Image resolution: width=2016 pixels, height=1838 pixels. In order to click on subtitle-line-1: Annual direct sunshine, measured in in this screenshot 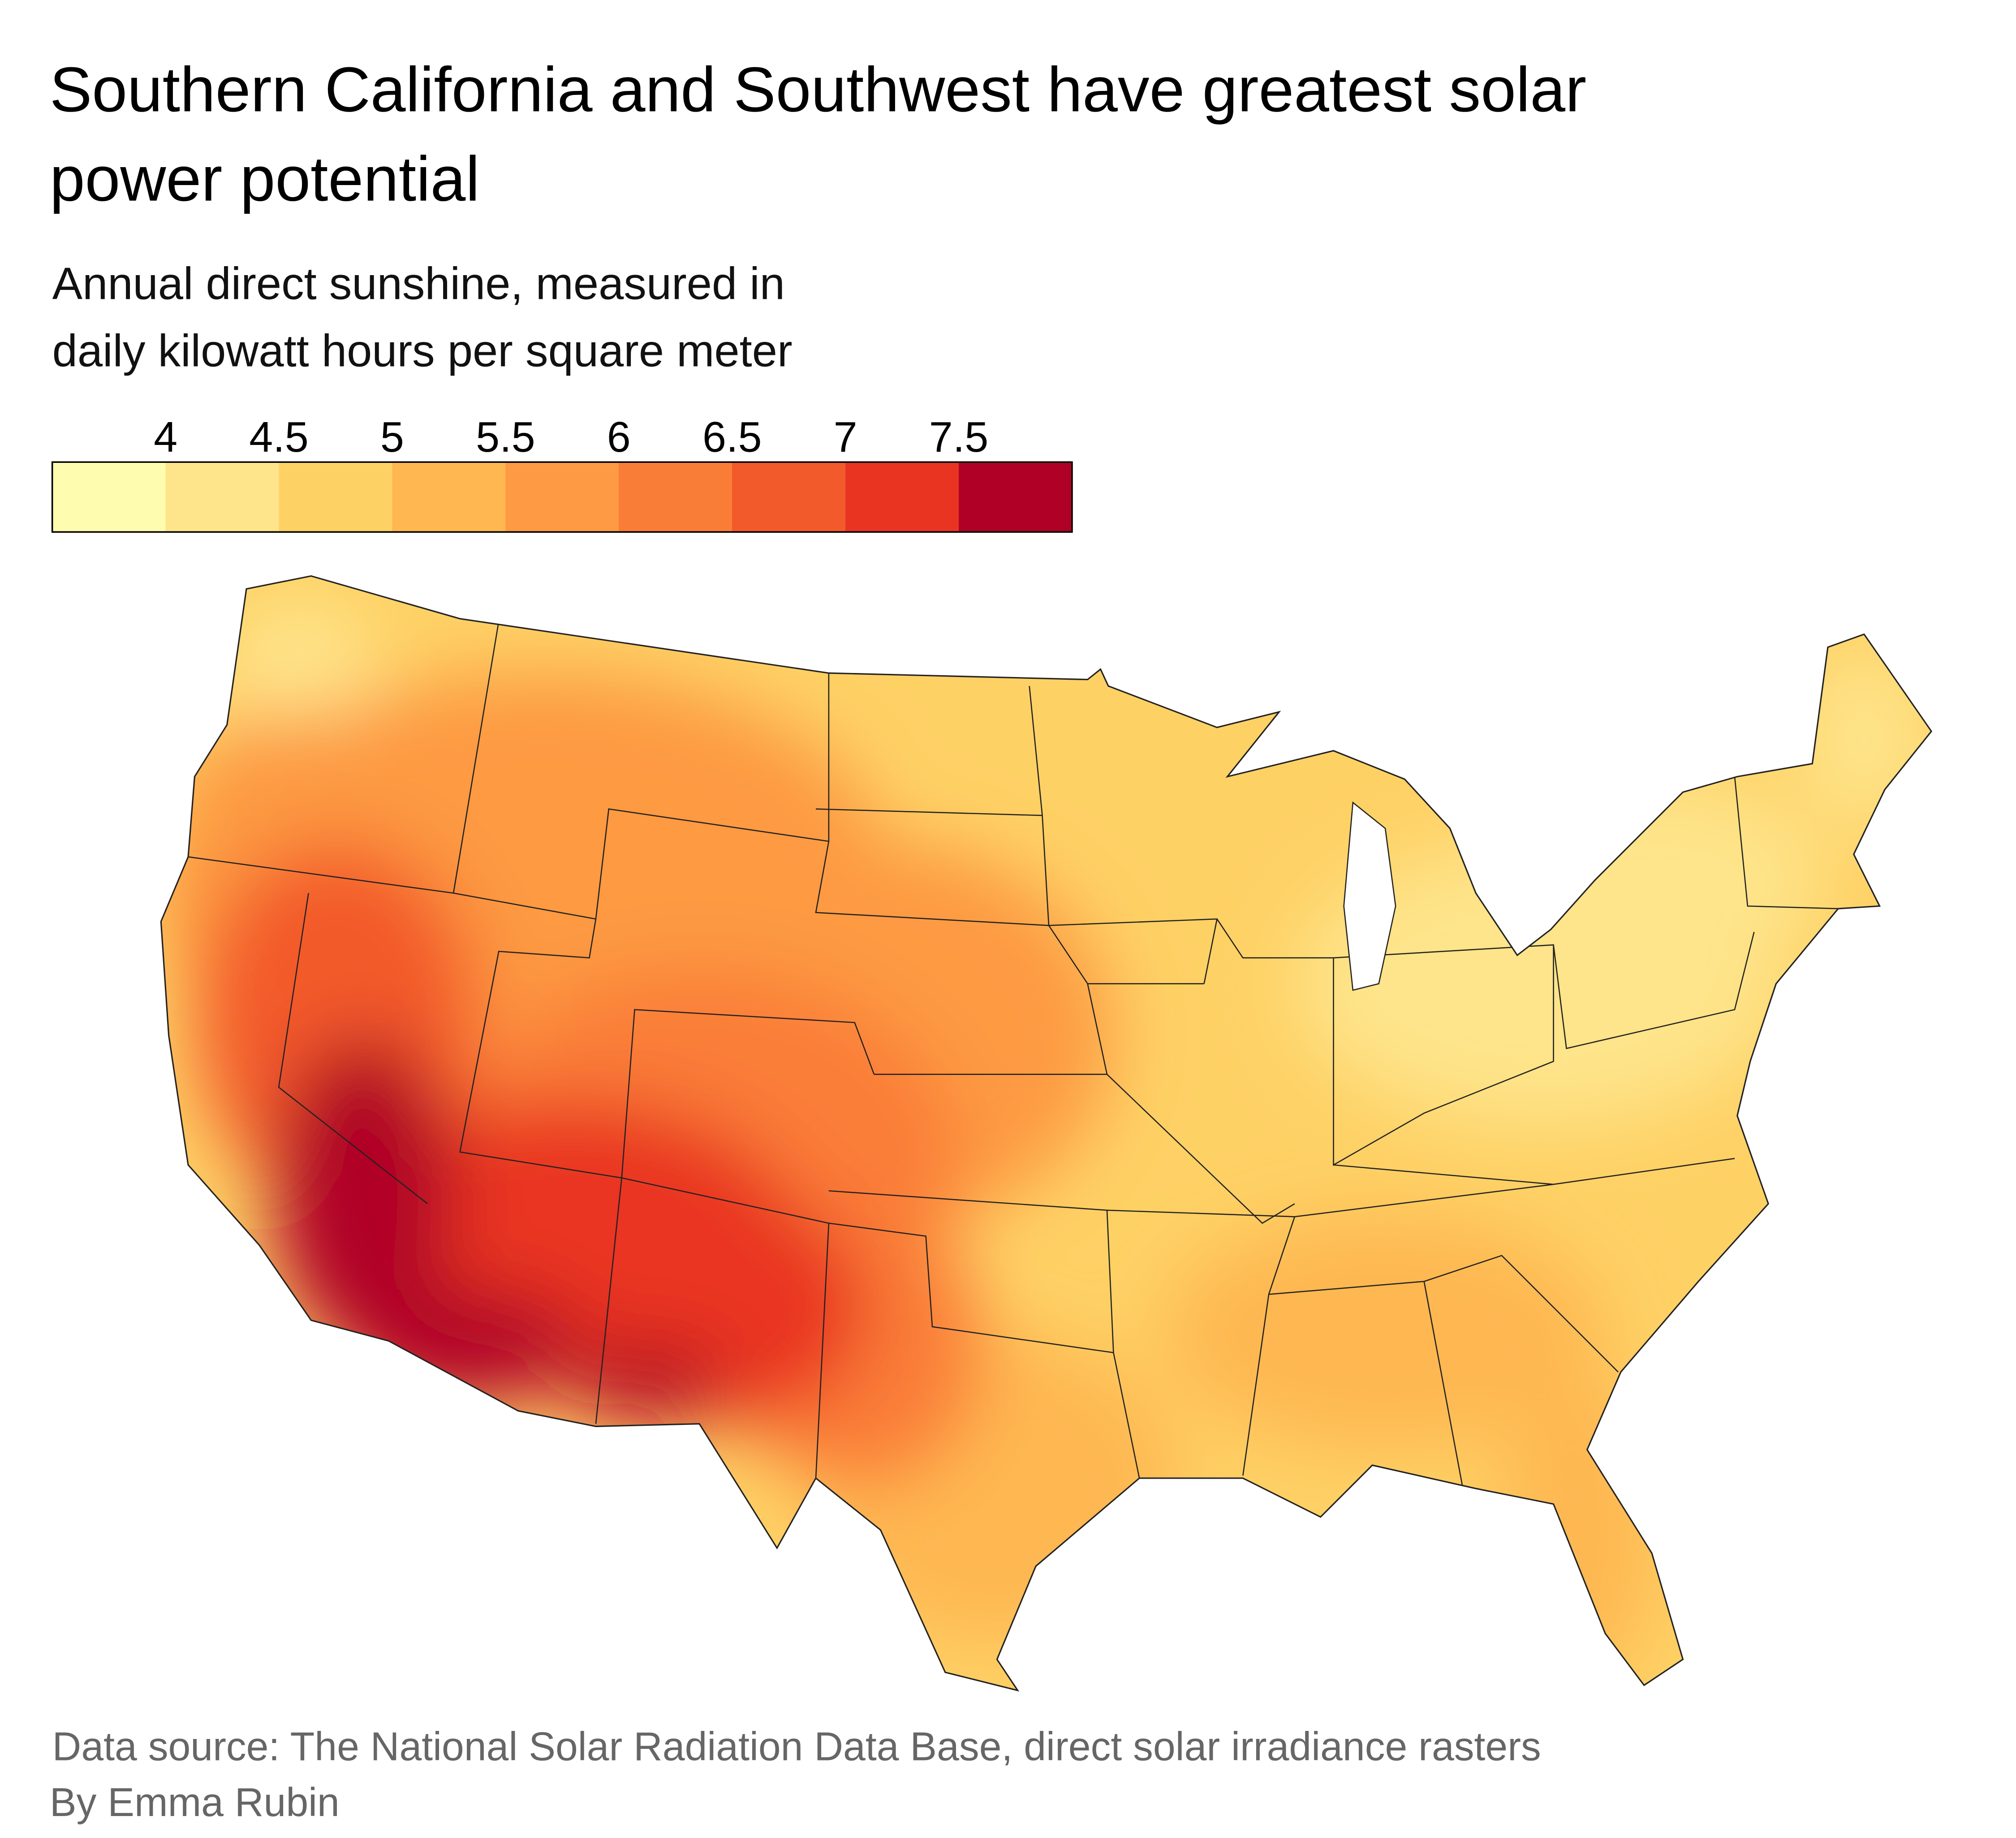, I will do `click(419, 283)`.